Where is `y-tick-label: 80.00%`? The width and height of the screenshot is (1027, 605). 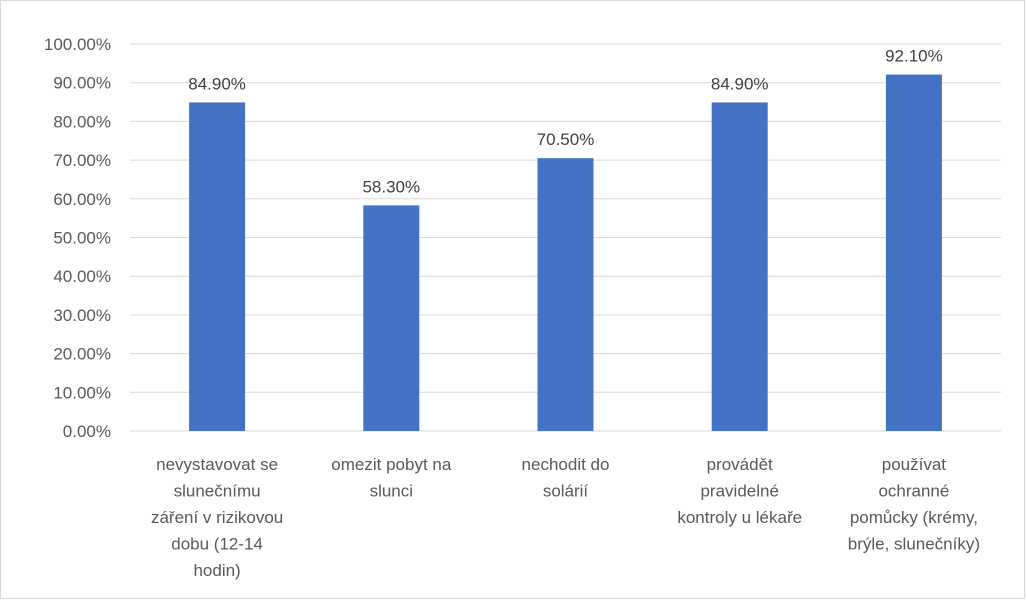 y-tick-label: 80.00% is located at coordinates (82, 121).